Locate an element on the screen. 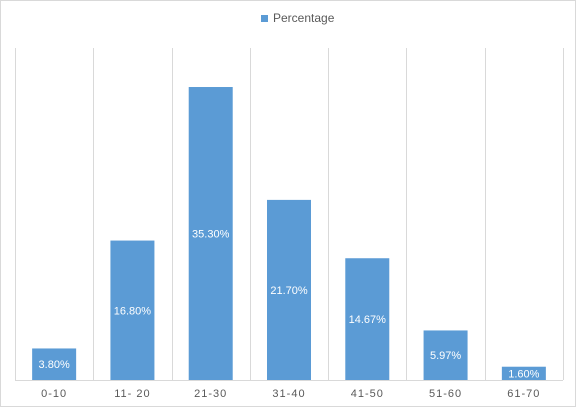 The image size is (576, 408). legend: Percentage is located at coordinates (297, 18).